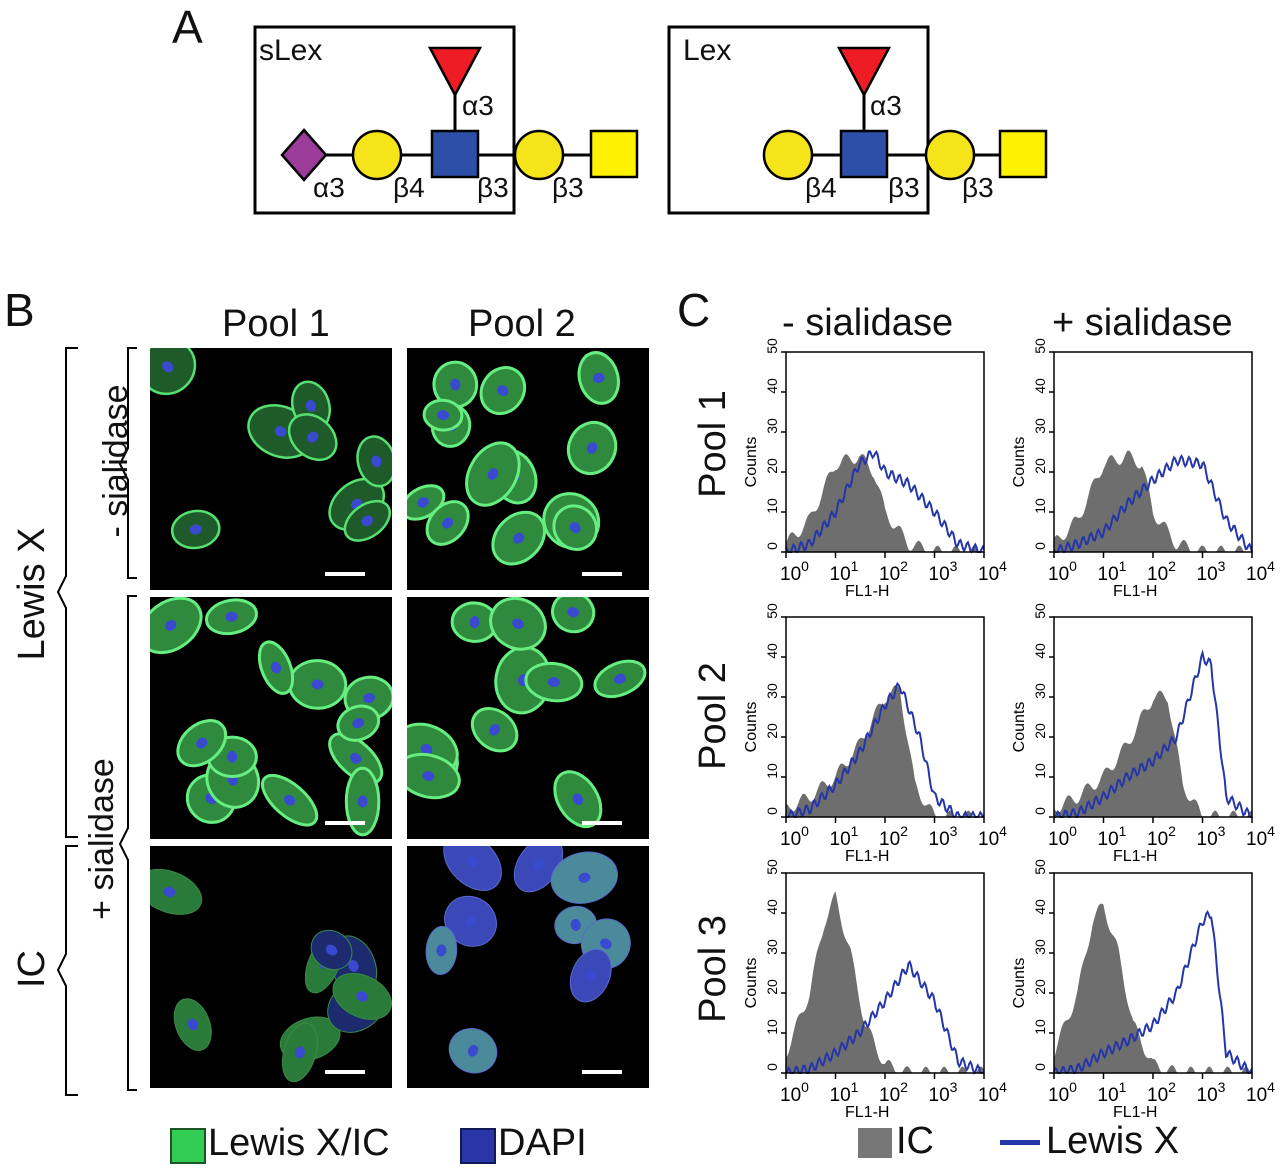  What do you see at coordinates (875, 1143) in the screenshot?
I see `legend-swatch-ic` at bounding box center [875, 1143].